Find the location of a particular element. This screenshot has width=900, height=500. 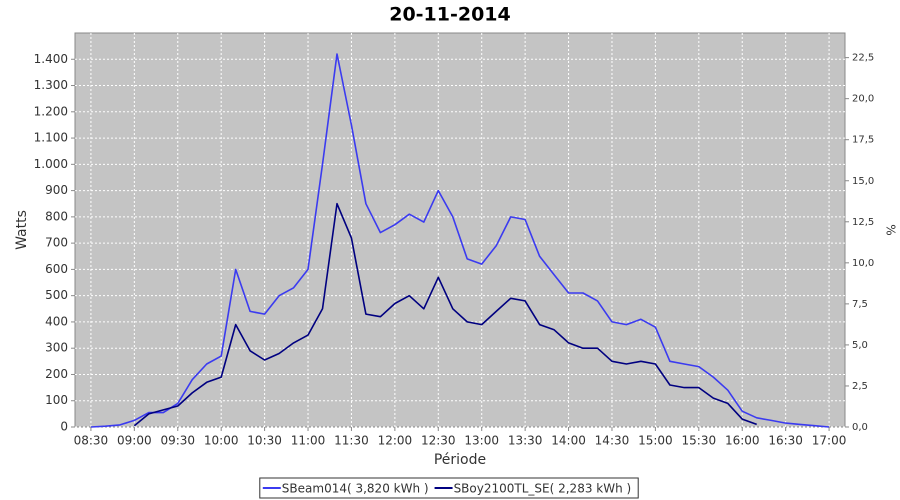

legend-item: SBeam014( 3,820 kWh ) is located at coordinates (345, 489).